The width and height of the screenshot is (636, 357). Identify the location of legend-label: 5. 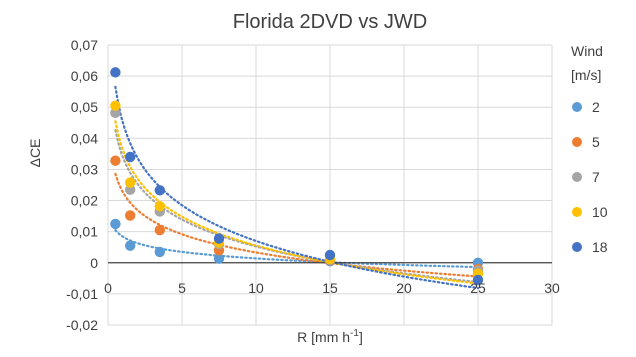
(596, 142).